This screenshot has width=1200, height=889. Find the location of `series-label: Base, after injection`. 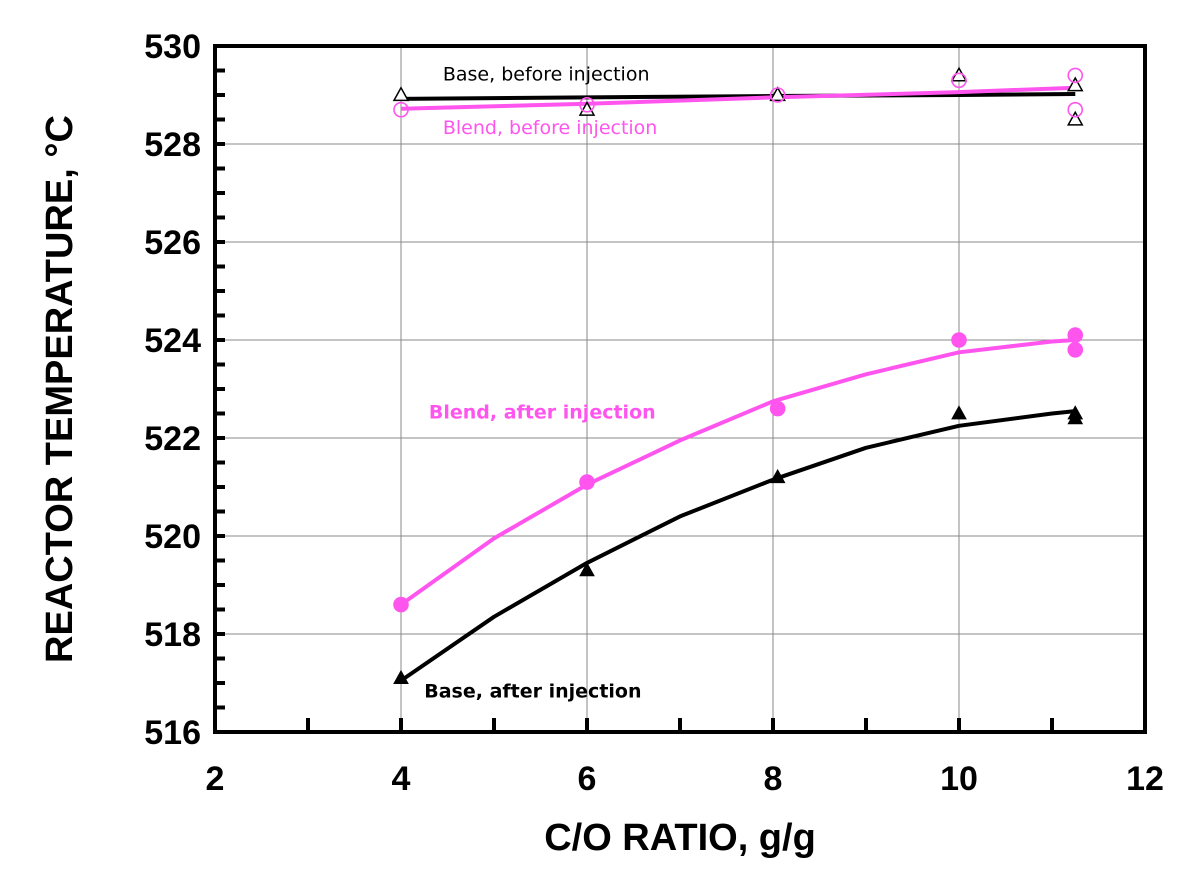

series-label: Base, after injection is located at coordinates (532, 692).